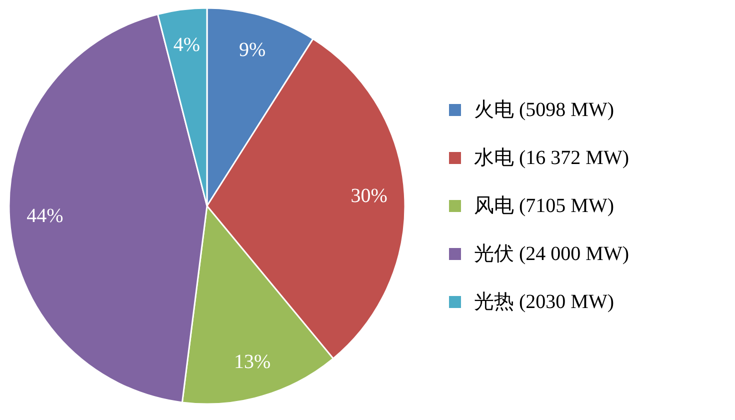 The height and width of the screenshot is (420, 735). I want to click on legend-label: 光热 (2030 MW), so click(544, 302).